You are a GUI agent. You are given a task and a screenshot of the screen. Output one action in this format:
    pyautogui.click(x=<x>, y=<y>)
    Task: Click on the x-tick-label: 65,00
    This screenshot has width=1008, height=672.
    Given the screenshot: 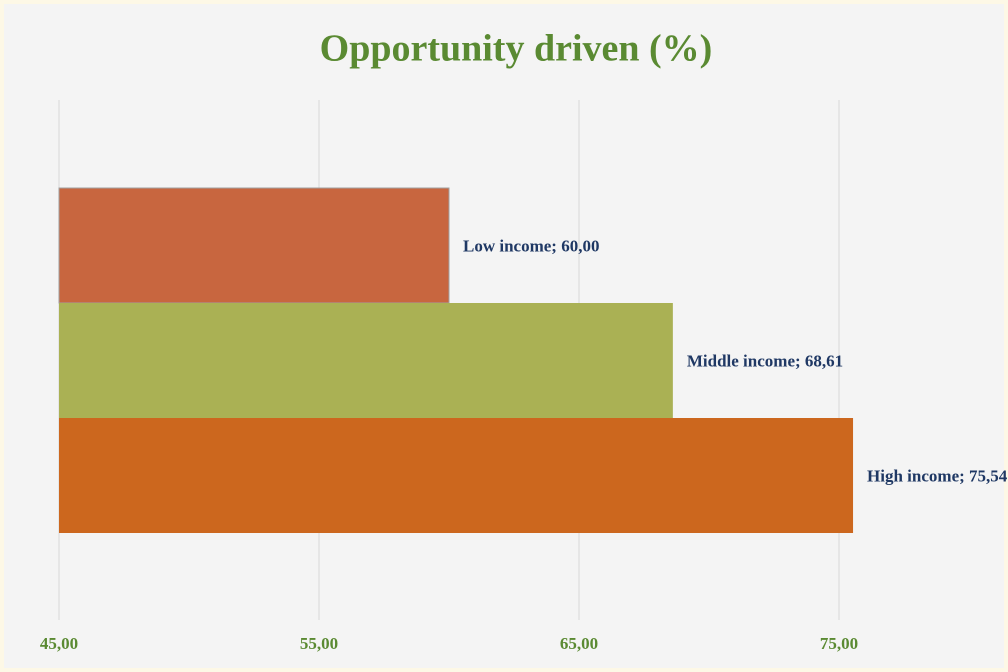 What is the action you would take?
    pyautogui.click(x=579, y=643)
    